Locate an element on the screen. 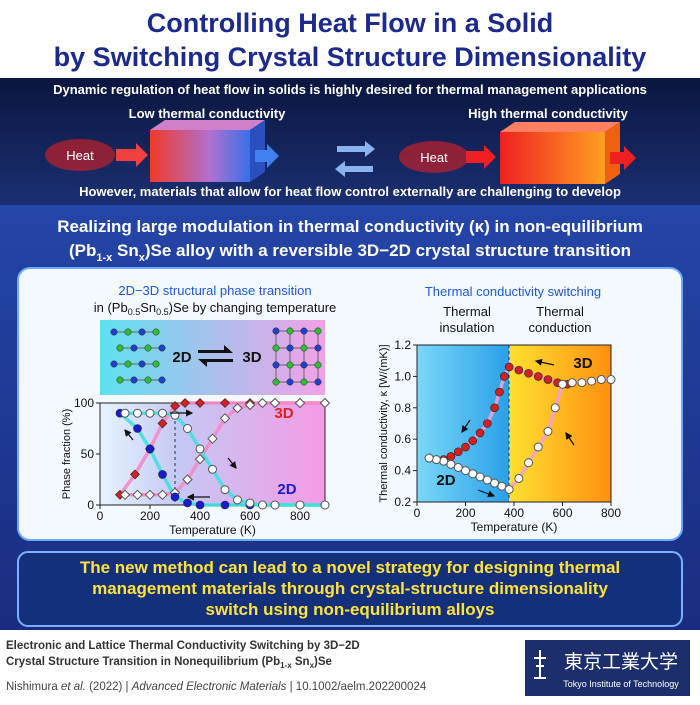  y-tick-label: 0.6 is located at coordinates (402, 439).